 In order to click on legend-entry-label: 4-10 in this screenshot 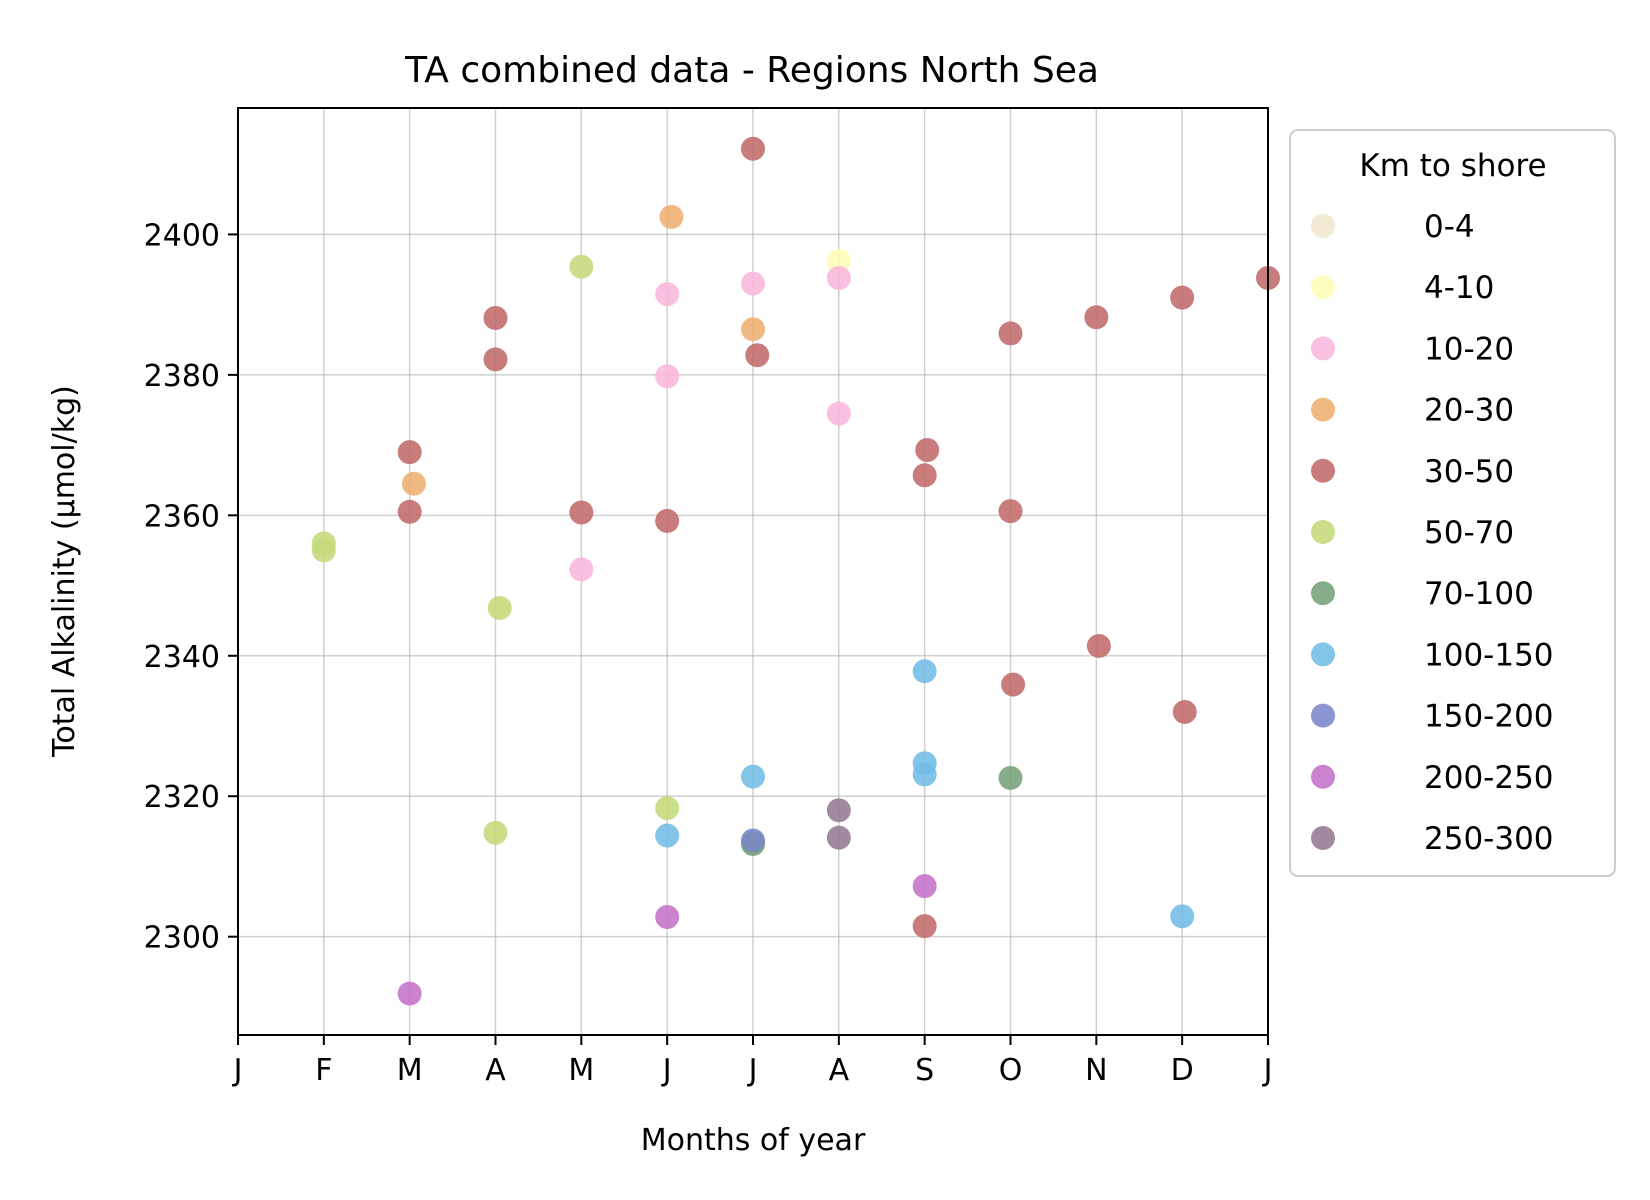, I will do `click(1459, 288)`.